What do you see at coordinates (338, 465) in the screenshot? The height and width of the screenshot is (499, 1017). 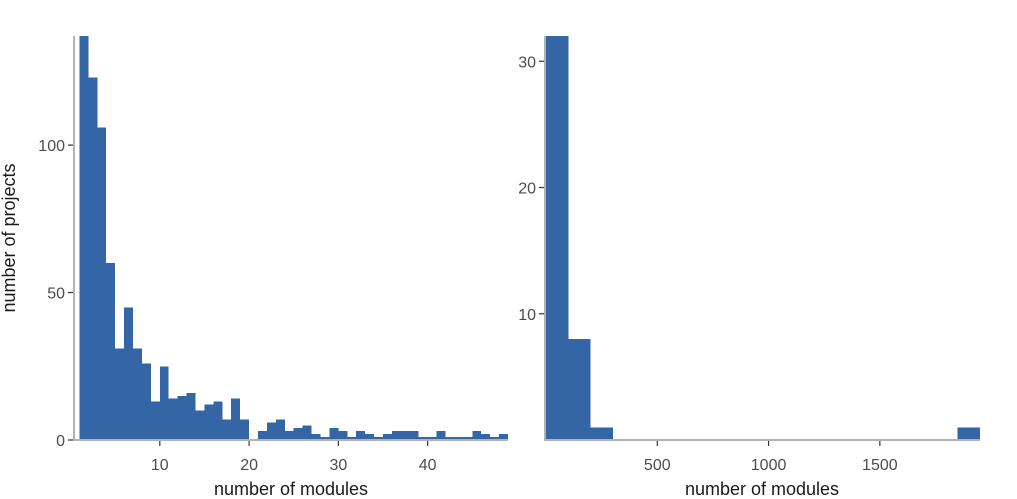 I see `left-x-tick-label: 30` at bounding box center [338, 465].